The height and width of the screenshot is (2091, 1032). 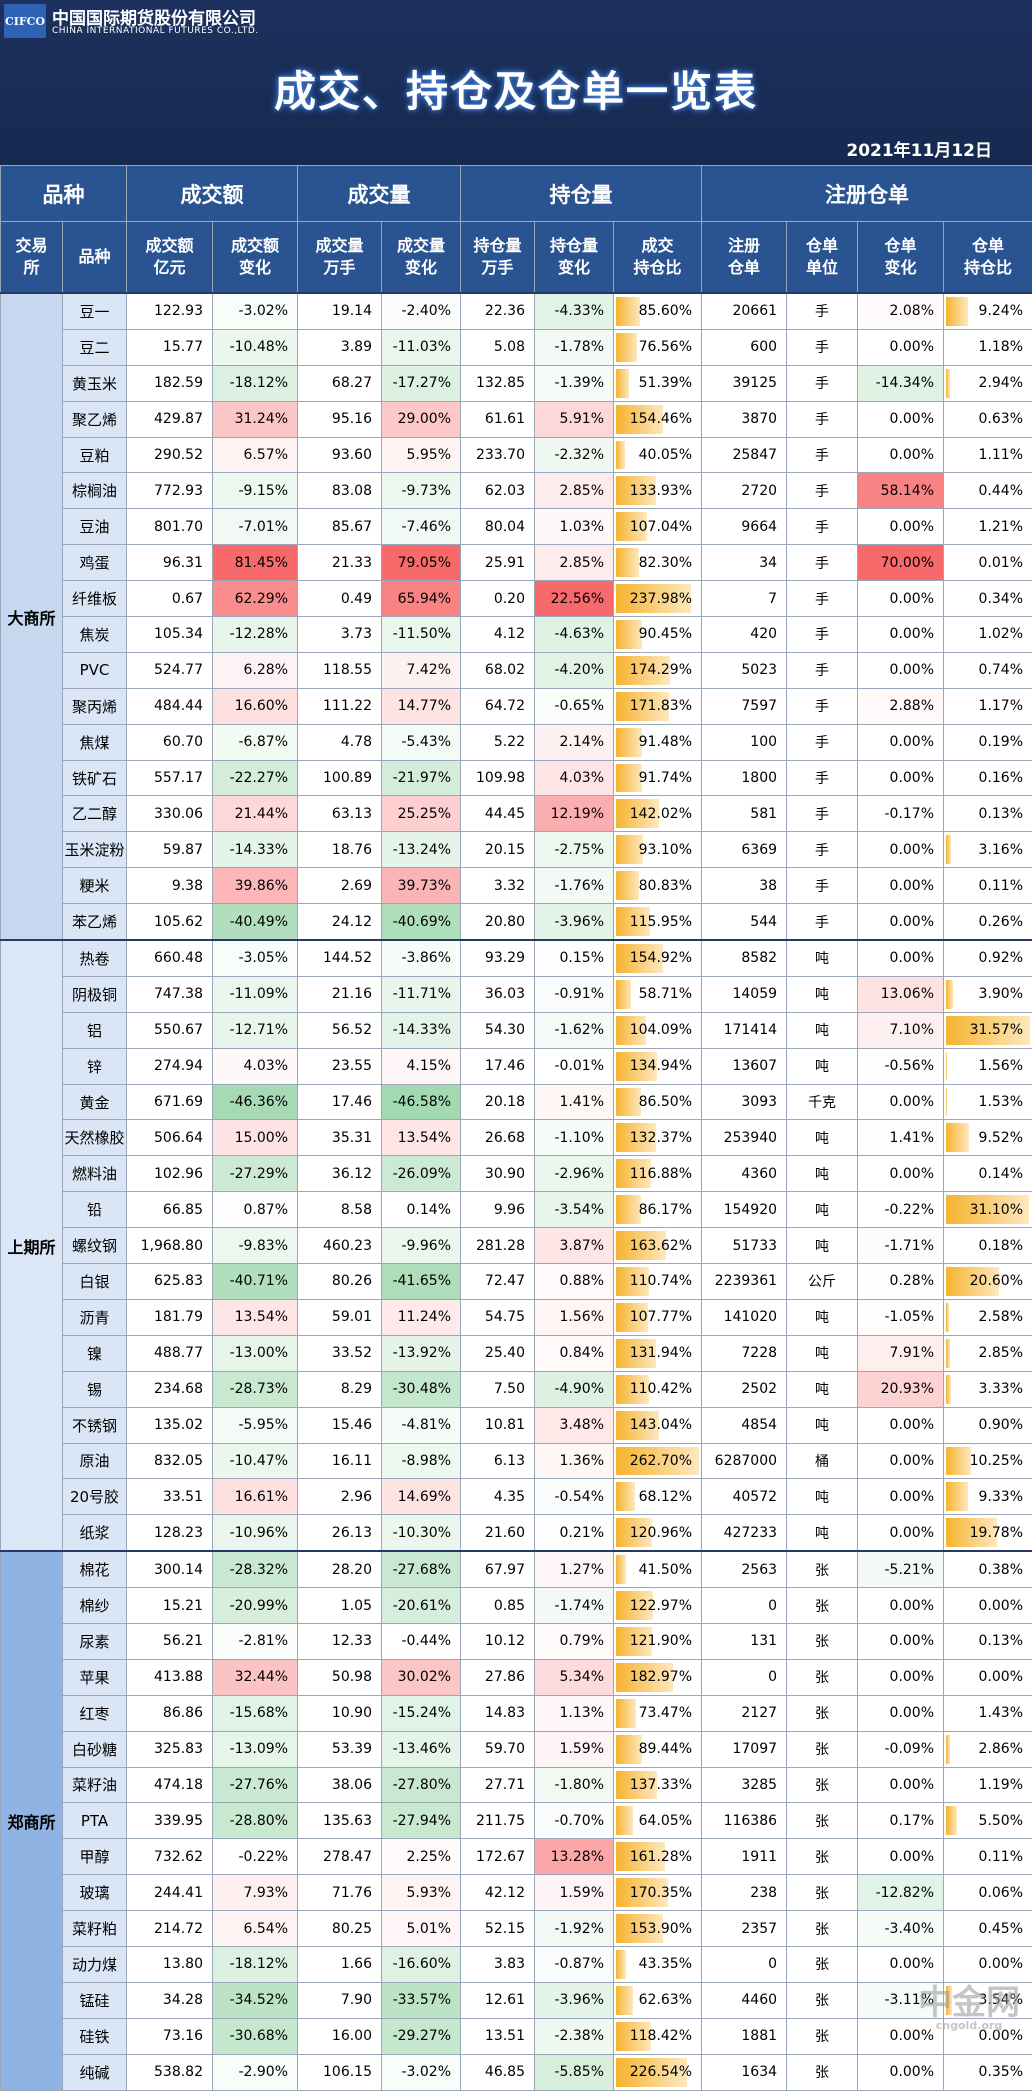 I want to click on value-cell: 16.00, so click(x=340, y=2036).